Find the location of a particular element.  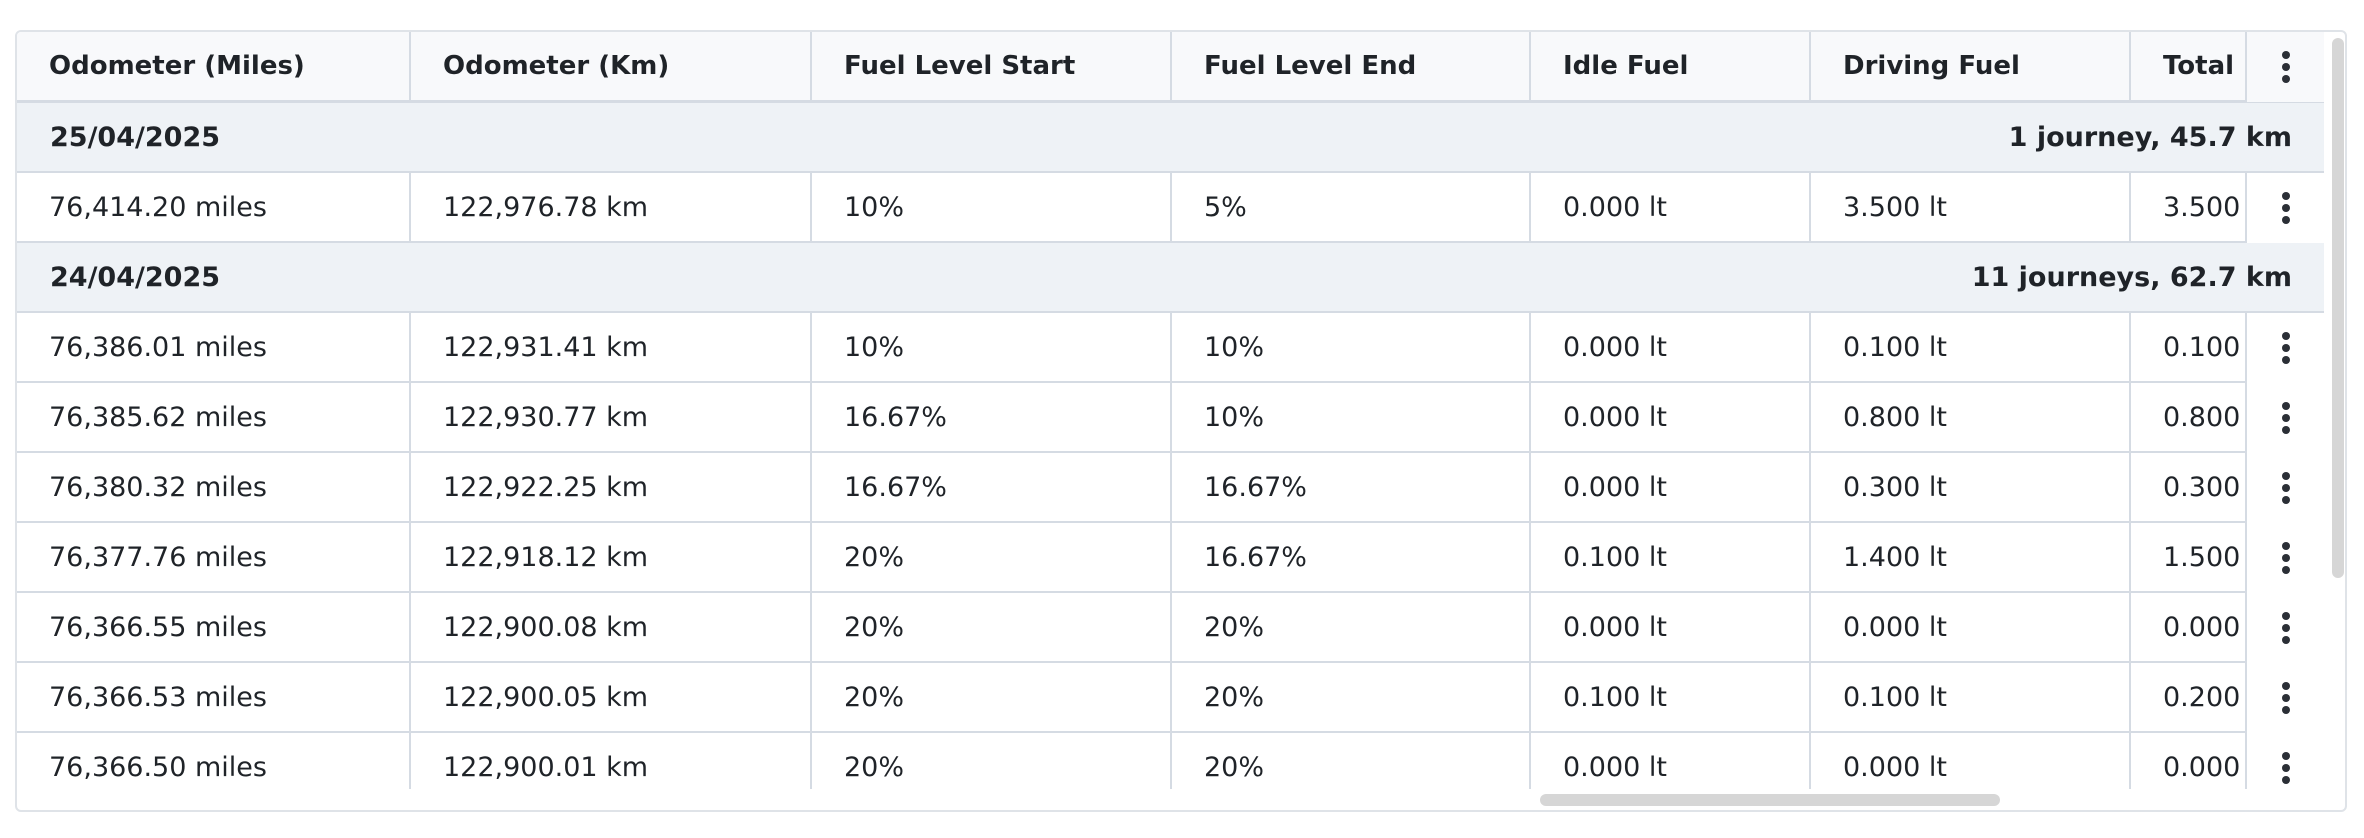

horizontal-scrollbar is located at coordinates (1770, 800).